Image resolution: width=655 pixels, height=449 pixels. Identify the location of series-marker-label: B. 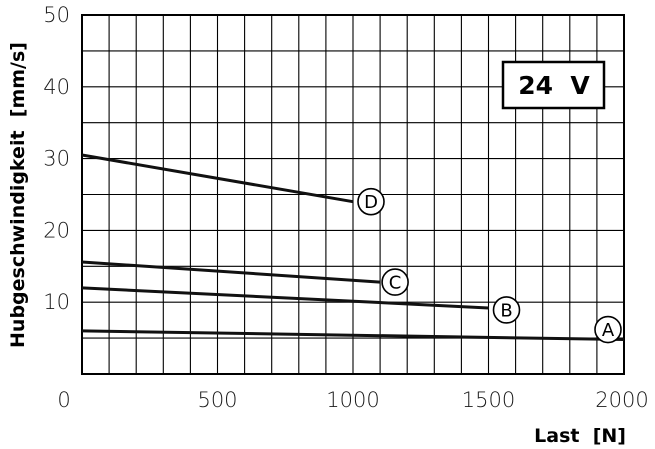
(506, 310).